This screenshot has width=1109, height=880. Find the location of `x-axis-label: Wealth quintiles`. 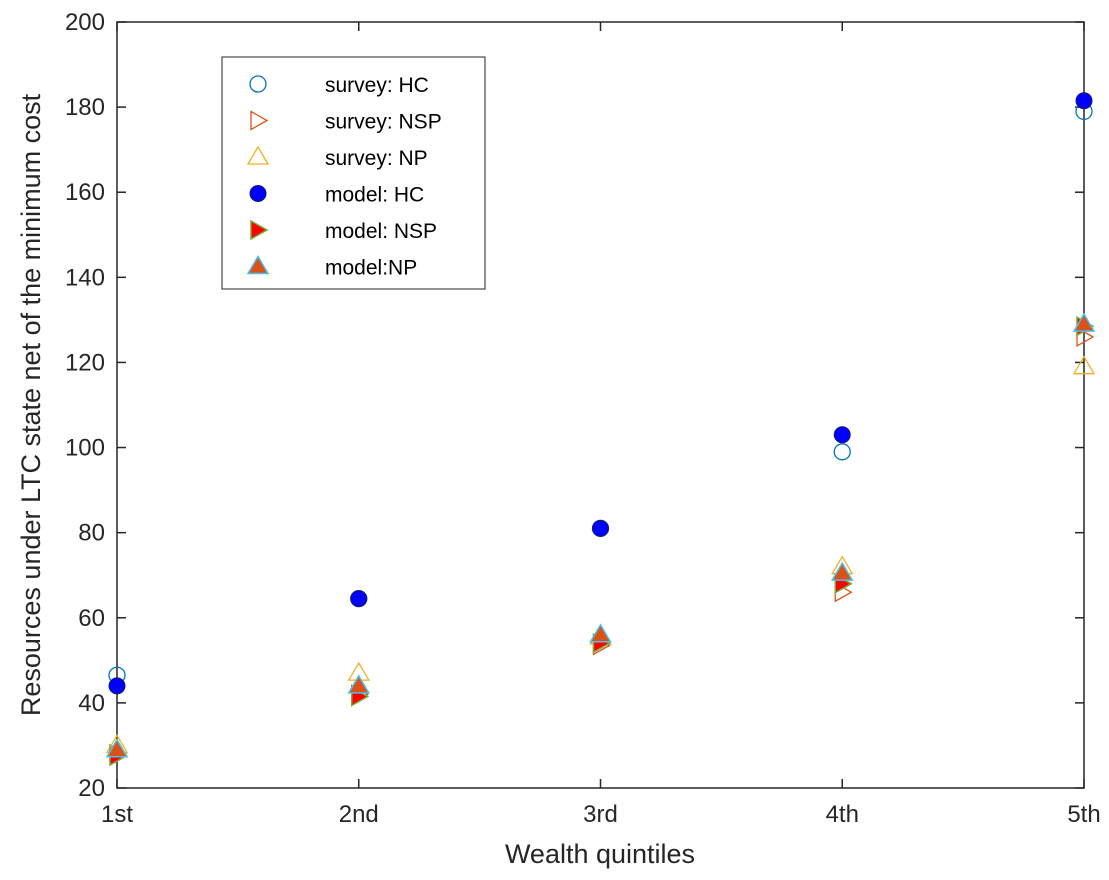

x-axis-label: Wealth quintiles is located at coordinates (600, 854).